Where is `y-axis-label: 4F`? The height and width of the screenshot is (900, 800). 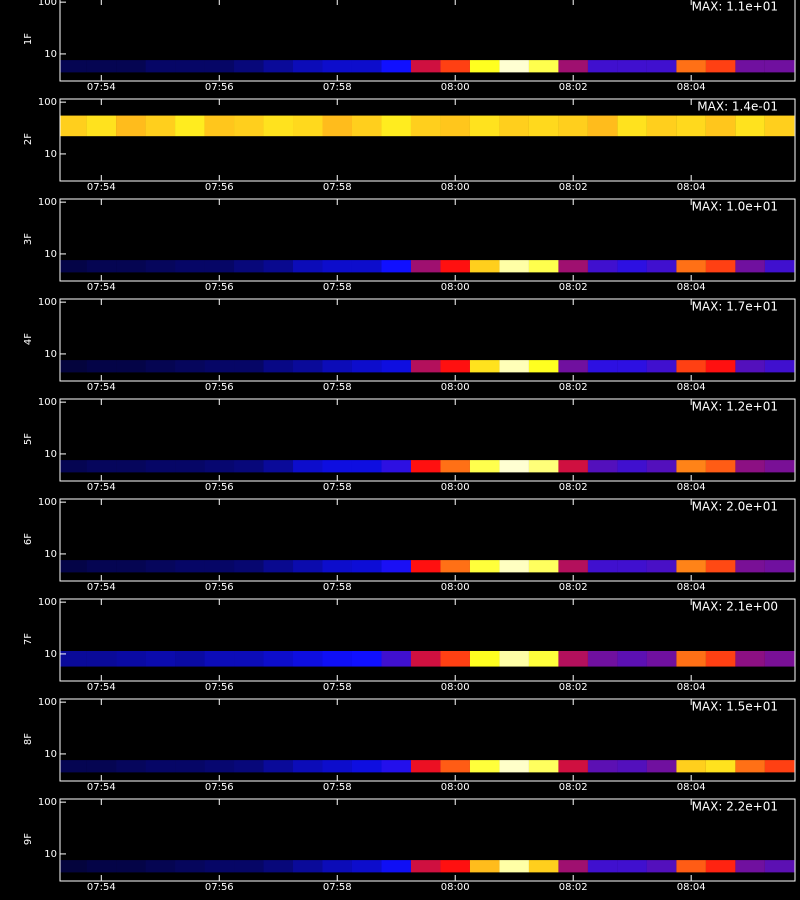
y-axis-label: 4F is located at coordinates (28, 339).